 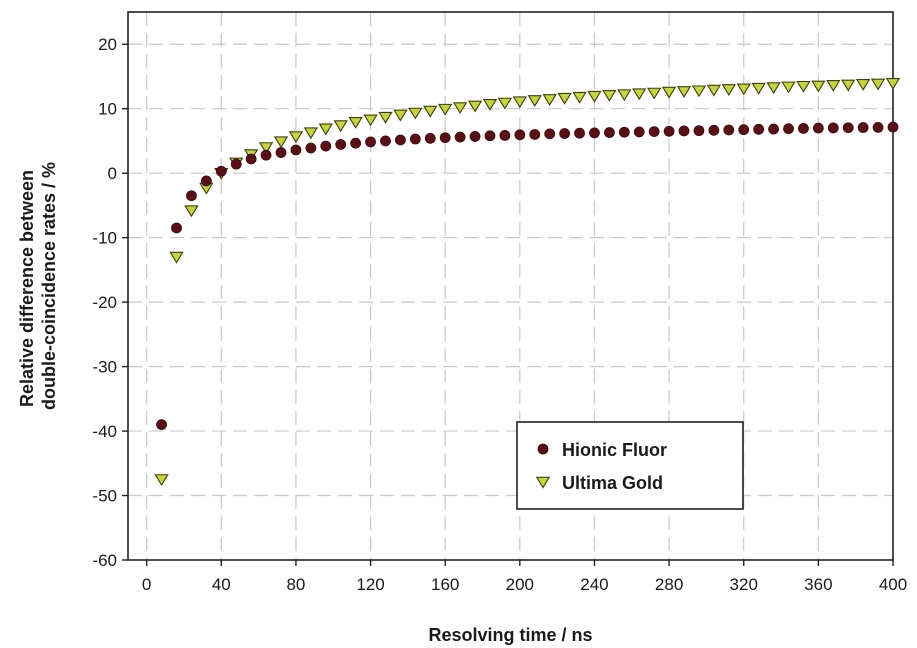 I want to click on legend-marker-ultima-gold, so click(x=543, y=482).